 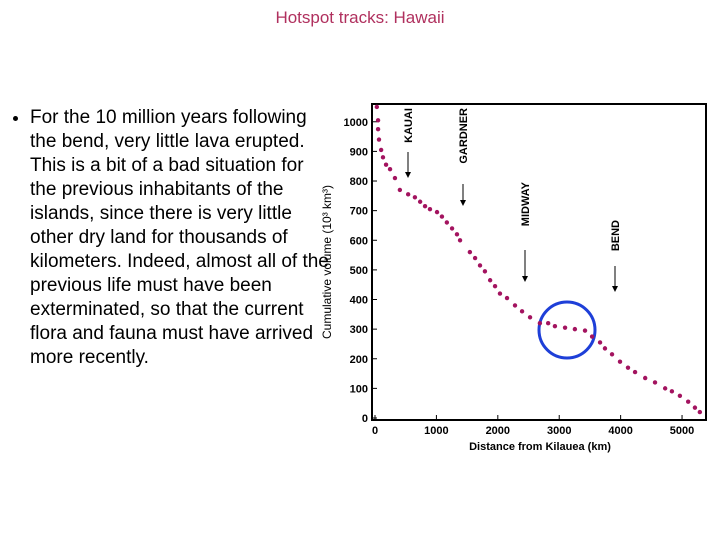 What do you see at coordinates (359, 301) in the screenshot?
I see `y-tick-label: 400` at bounding box center [359, 301].